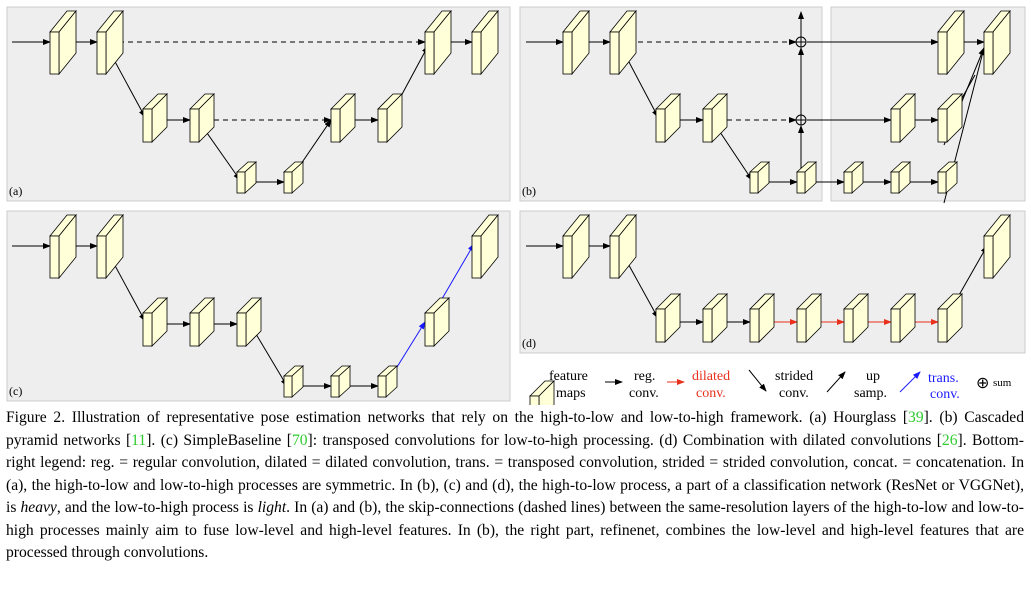 The image size is (1031, 597). What do you see at coordinates (38, 507) in the screenshot?
I see `caption-text: heavy` at bounding box center [38, 507].